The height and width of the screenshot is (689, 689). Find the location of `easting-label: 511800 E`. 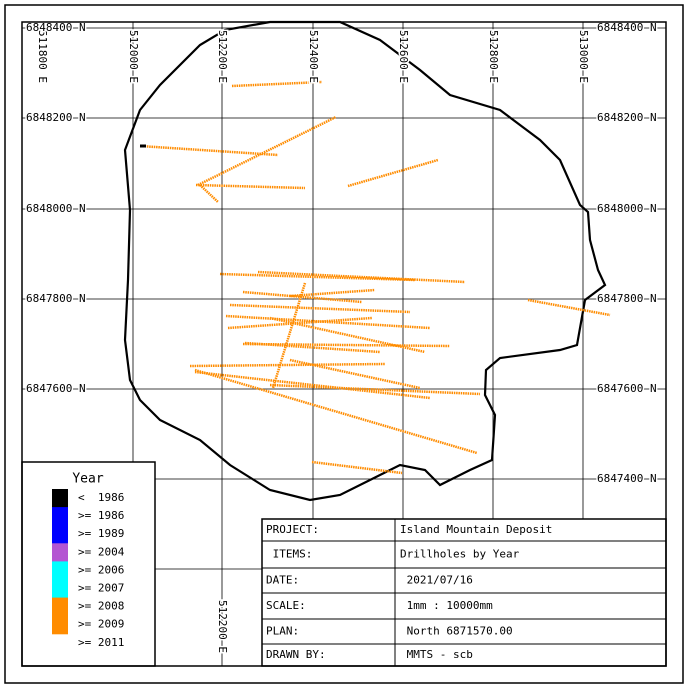

easting-label: 511800 E is located at coordinates (42, 56).